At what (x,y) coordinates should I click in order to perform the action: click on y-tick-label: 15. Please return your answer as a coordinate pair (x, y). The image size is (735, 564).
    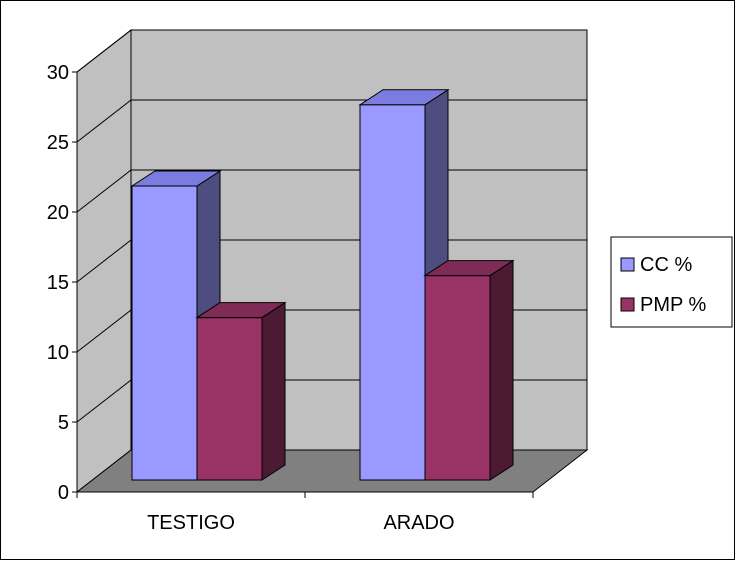
    Looking at the image, I should click on (58, 283).